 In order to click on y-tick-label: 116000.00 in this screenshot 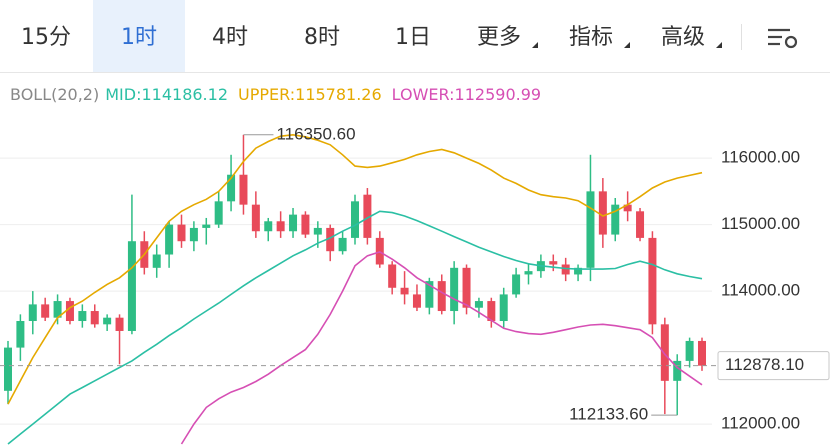, I will do `click(760, 157)`.